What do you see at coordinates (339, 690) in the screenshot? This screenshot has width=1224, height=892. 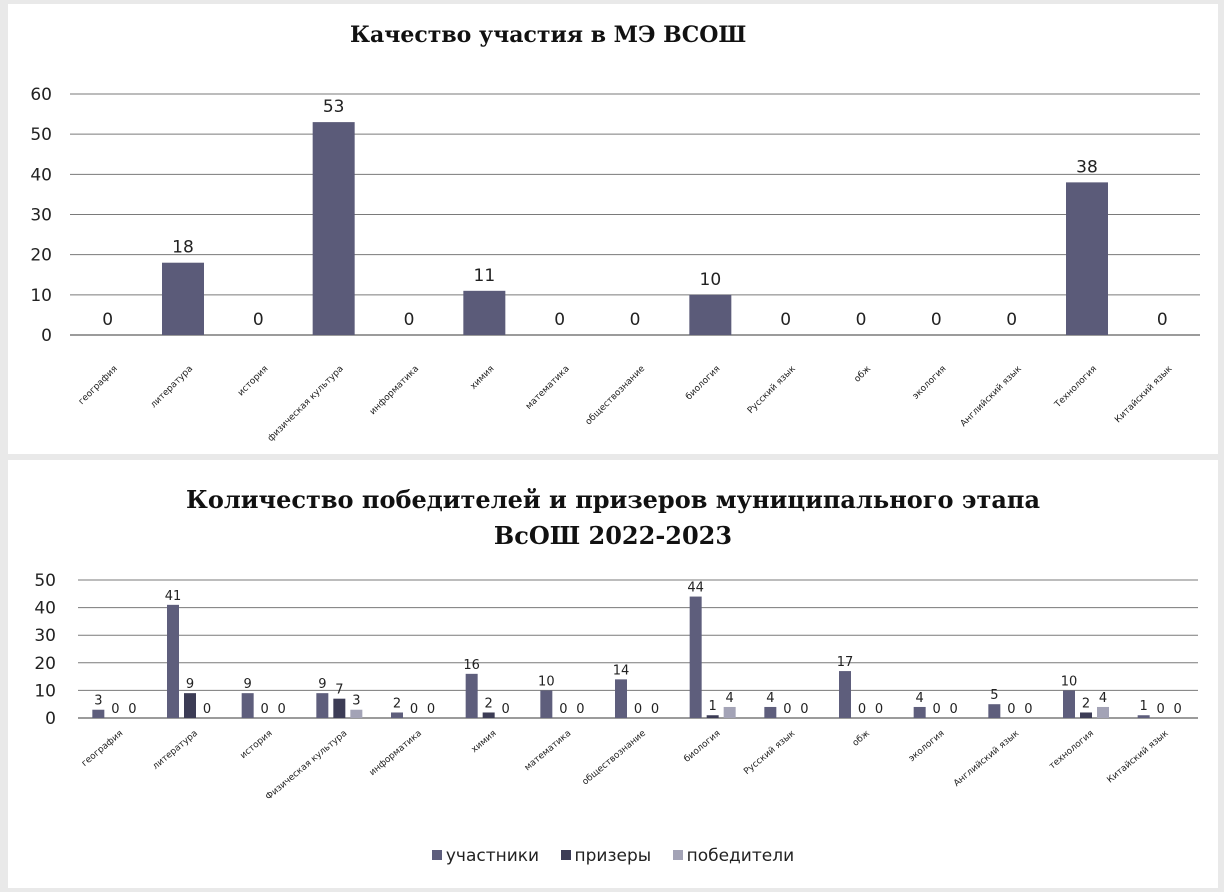 I see `data-label: 7` at bounding box center [339, 690].